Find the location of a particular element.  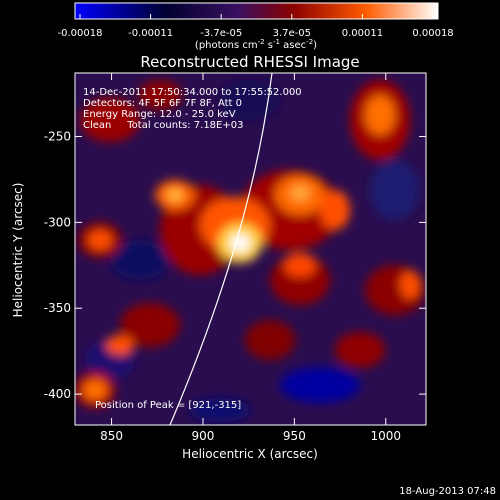

annotation-peak: Position of Peak = [921,-315] is located at coordinates (168, 405).